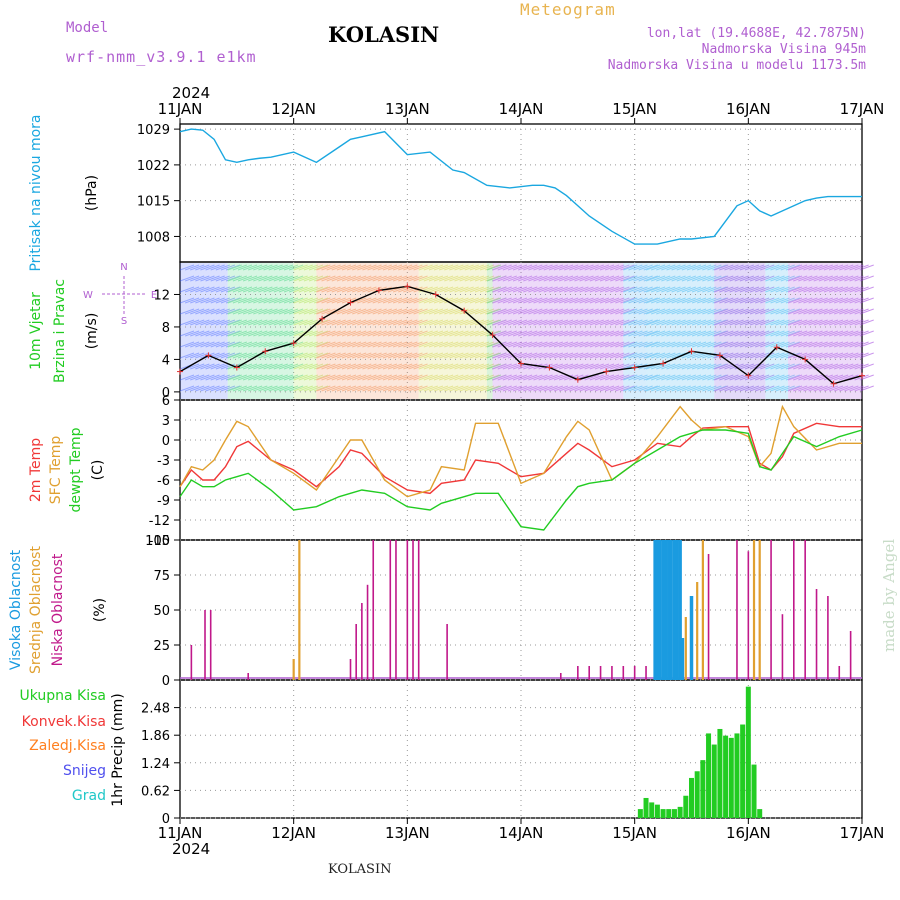  I want to click on y-tick-label: 6, so click(166, 401).